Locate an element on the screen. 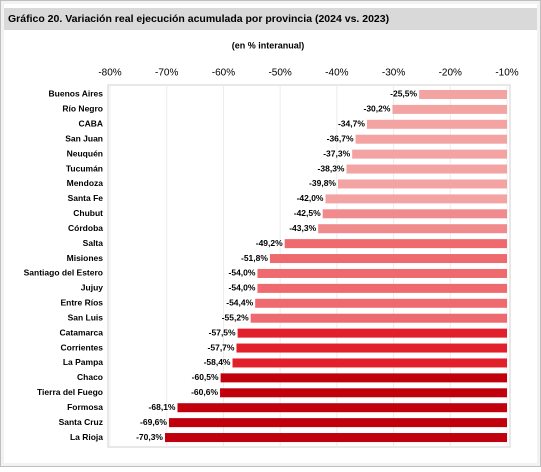  value-label: -58,4% is located at coordinates (217, 362).